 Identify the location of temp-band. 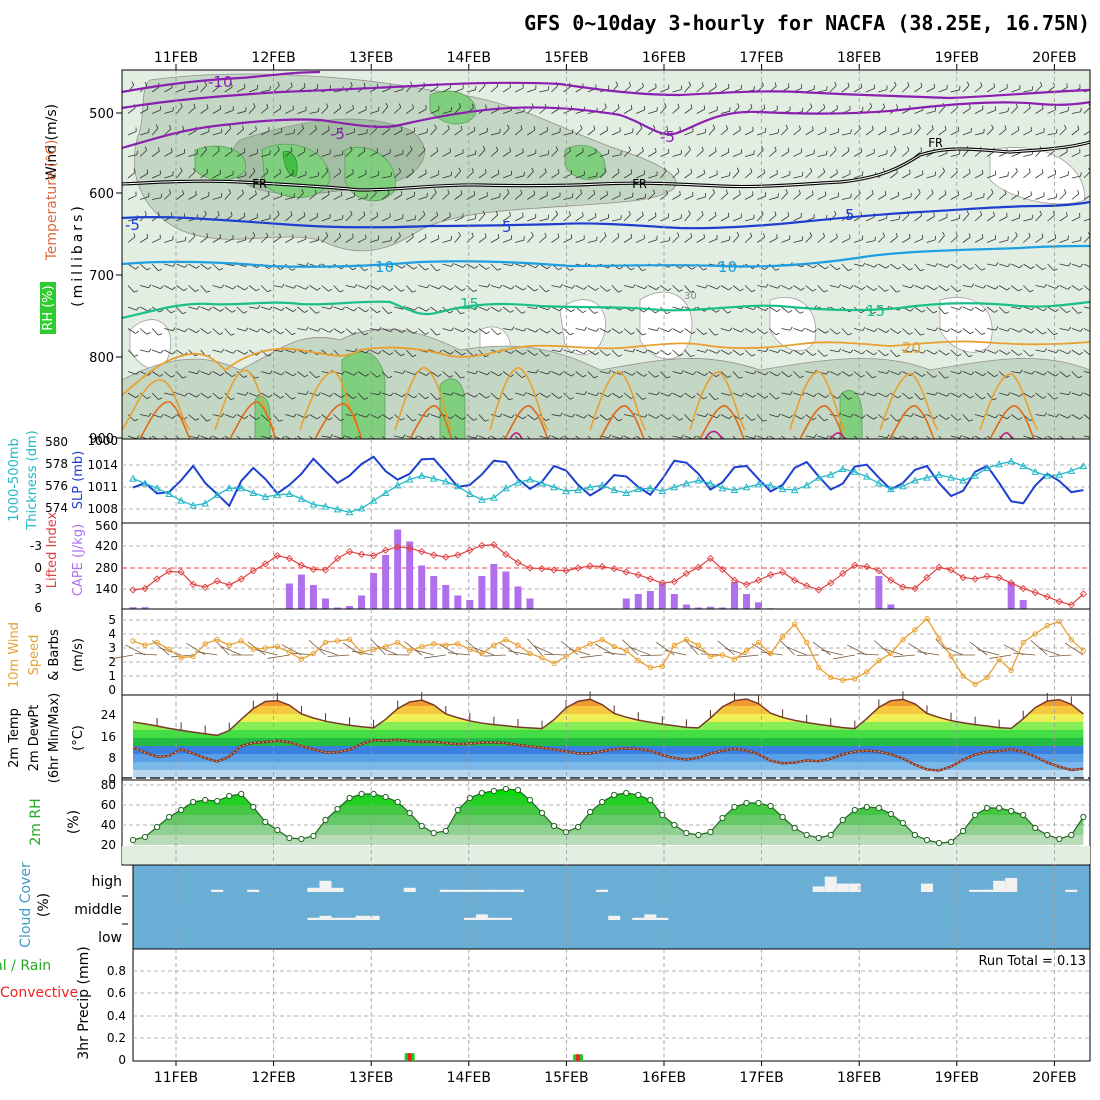
(608, 734).